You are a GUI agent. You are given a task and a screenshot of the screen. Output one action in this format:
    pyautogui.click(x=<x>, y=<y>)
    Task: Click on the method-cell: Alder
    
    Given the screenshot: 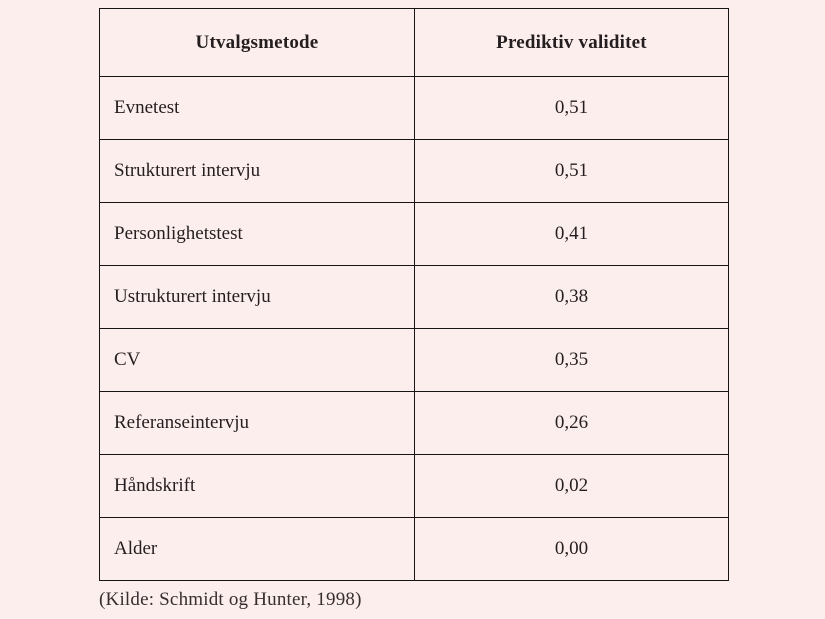 What is the action you would take?
    pyautogui.click(x=257, y=549)
    